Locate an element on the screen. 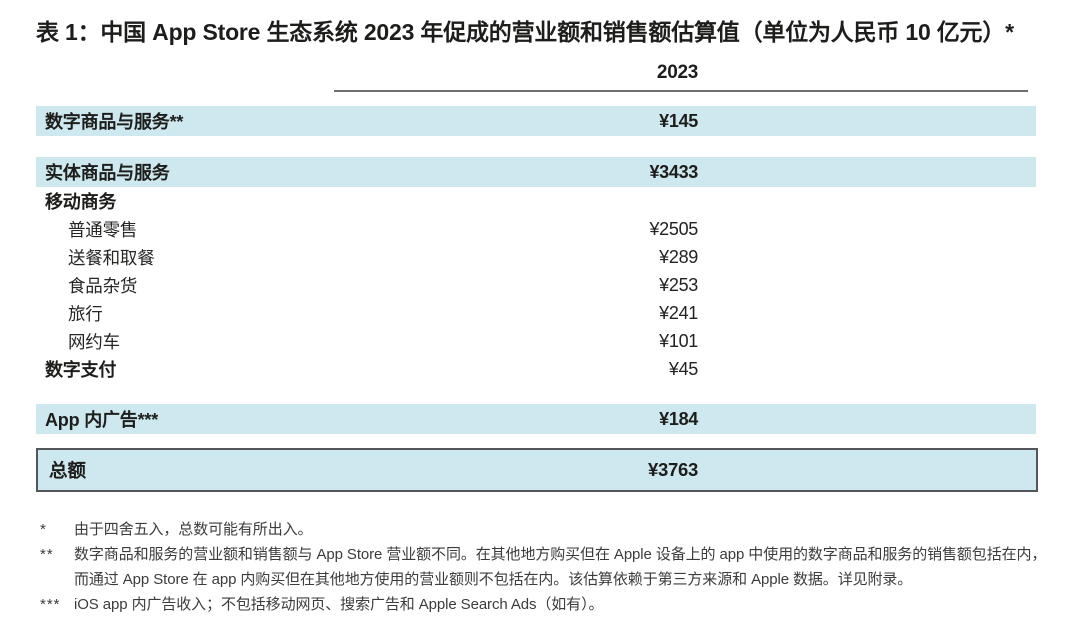 The image size is (1080, 635). row-value: ¥45 is located at coordinates (683, 368).